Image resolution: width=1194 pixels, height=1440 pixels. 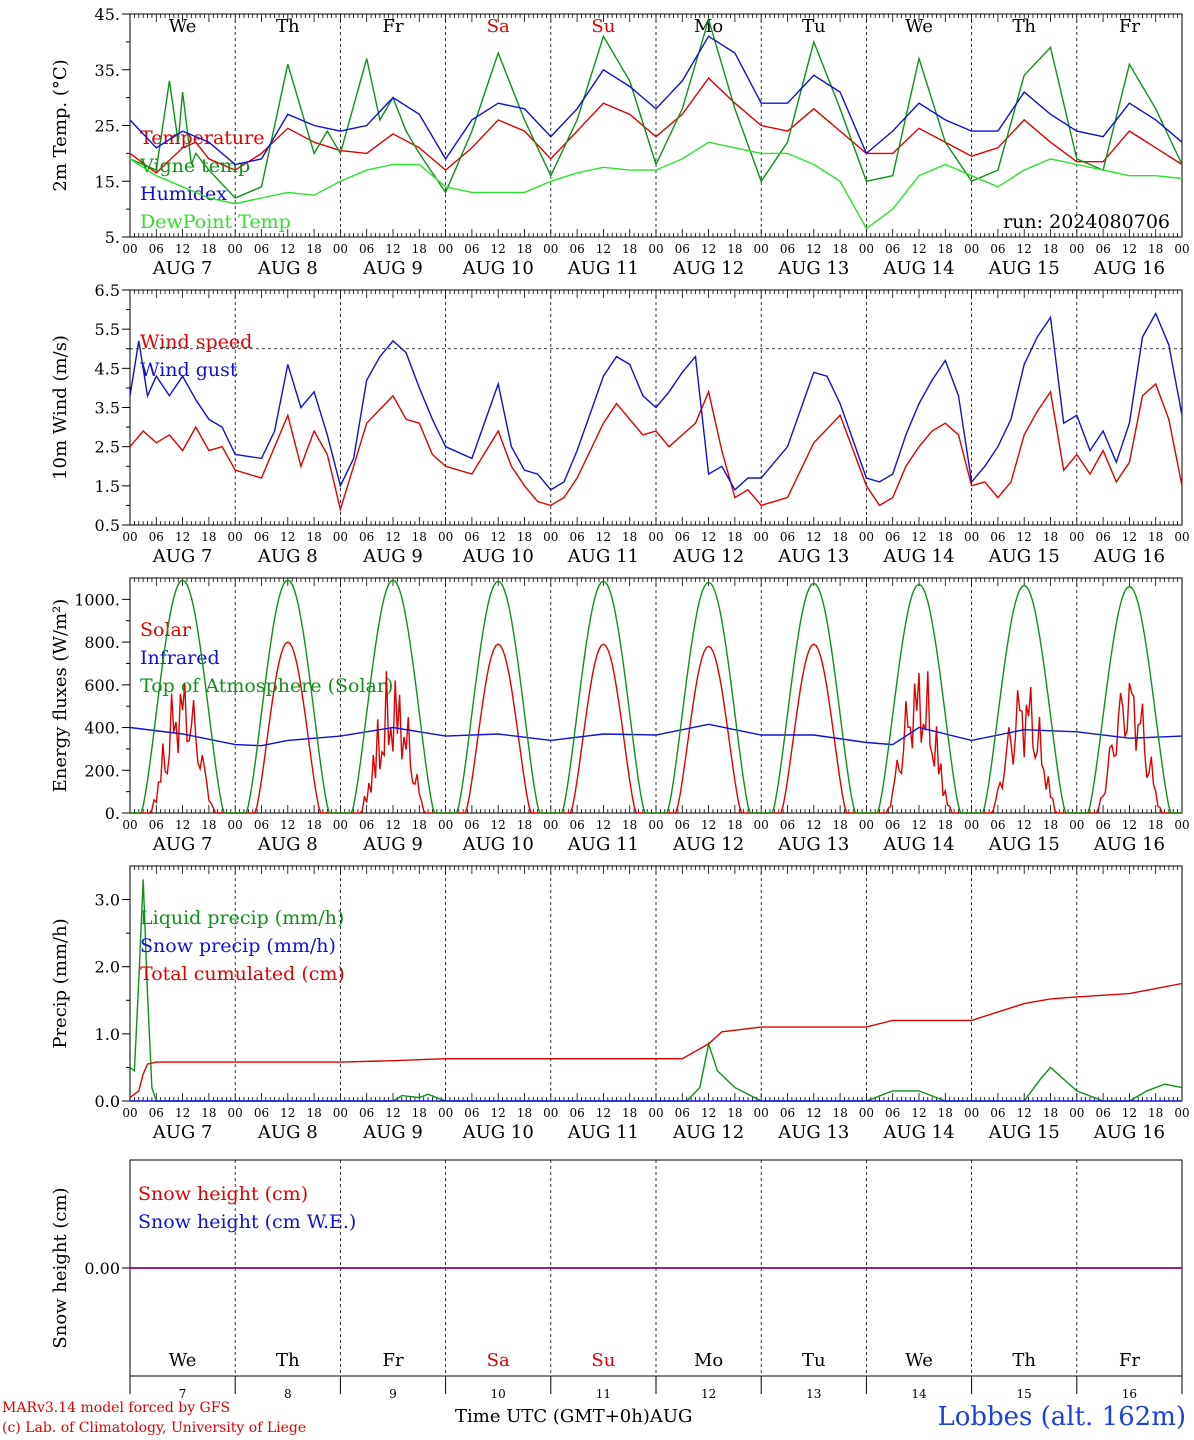 What do you see at coordinates (238, 946) in the screenshot?
I see `legend-entry: Snow precip (mm/h)` at bounding box center [238, 946].